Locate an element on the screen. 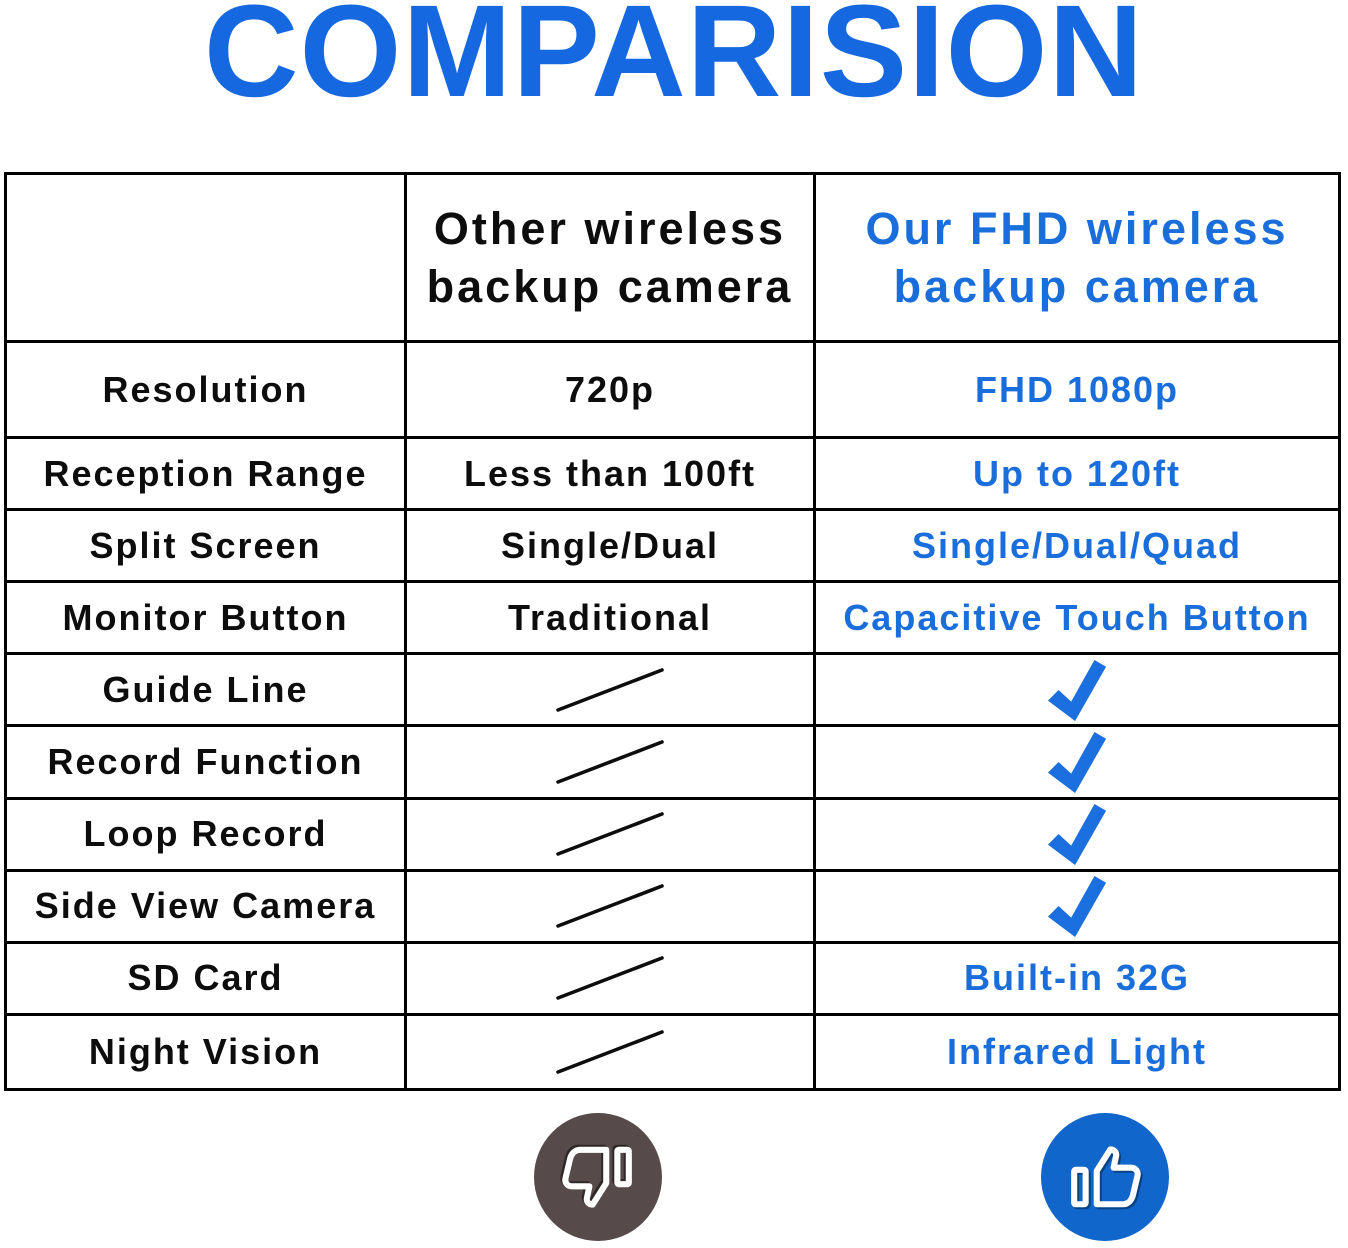 Image resolution: width=1348 pixels, height=1248 pixels. ours-value: Capacitive Touch Button is located at coordinates (1077, 619).